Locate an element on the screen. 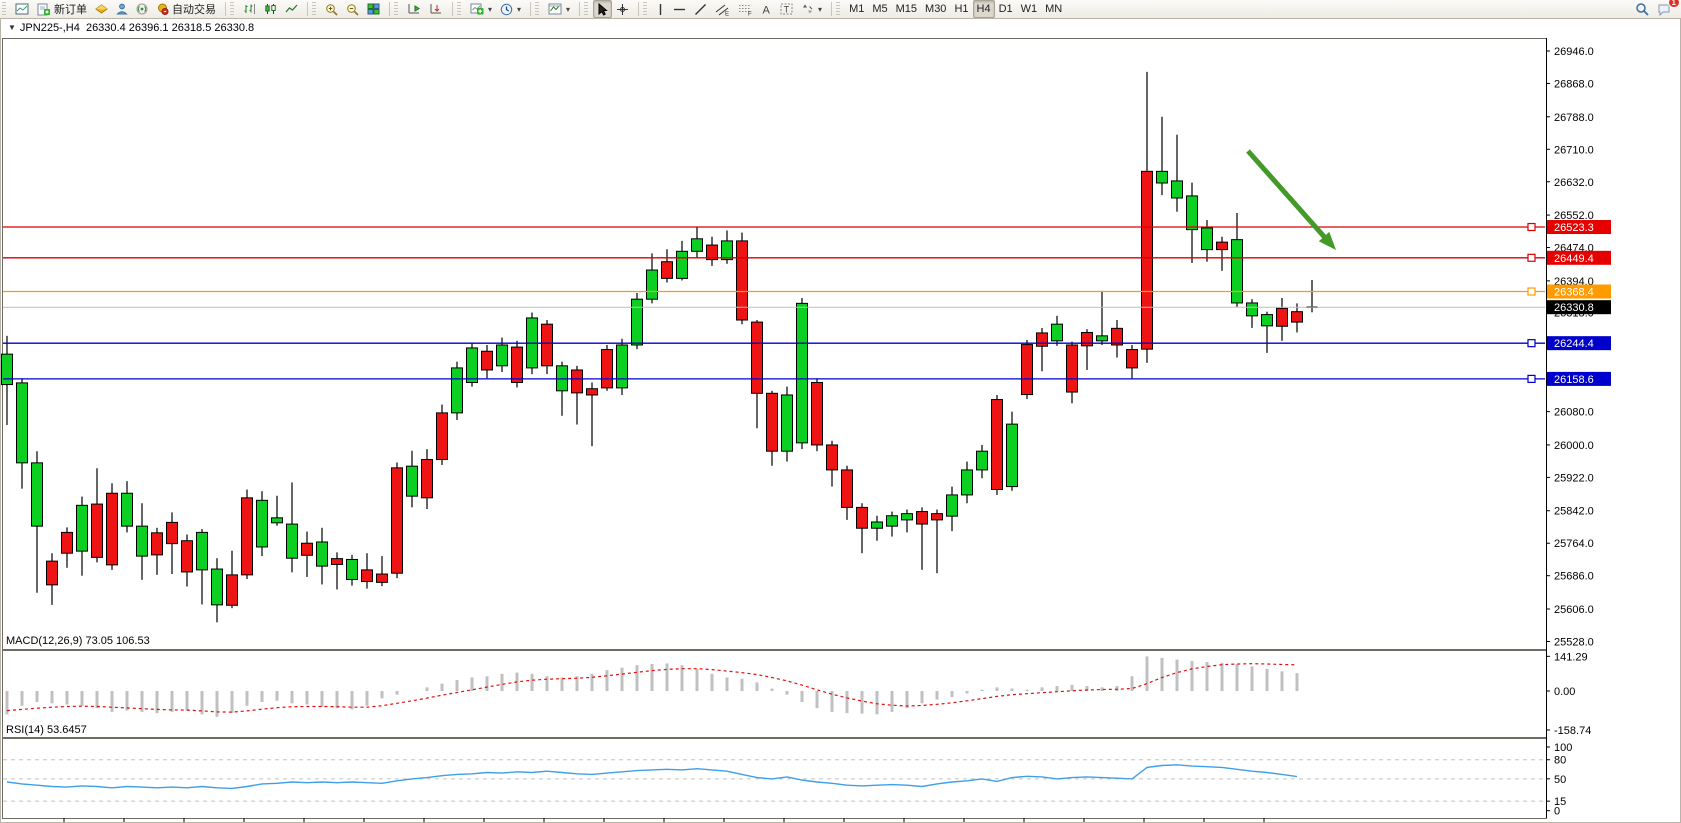  tf-m15-button: M15 is located at coordinates (906, 9).